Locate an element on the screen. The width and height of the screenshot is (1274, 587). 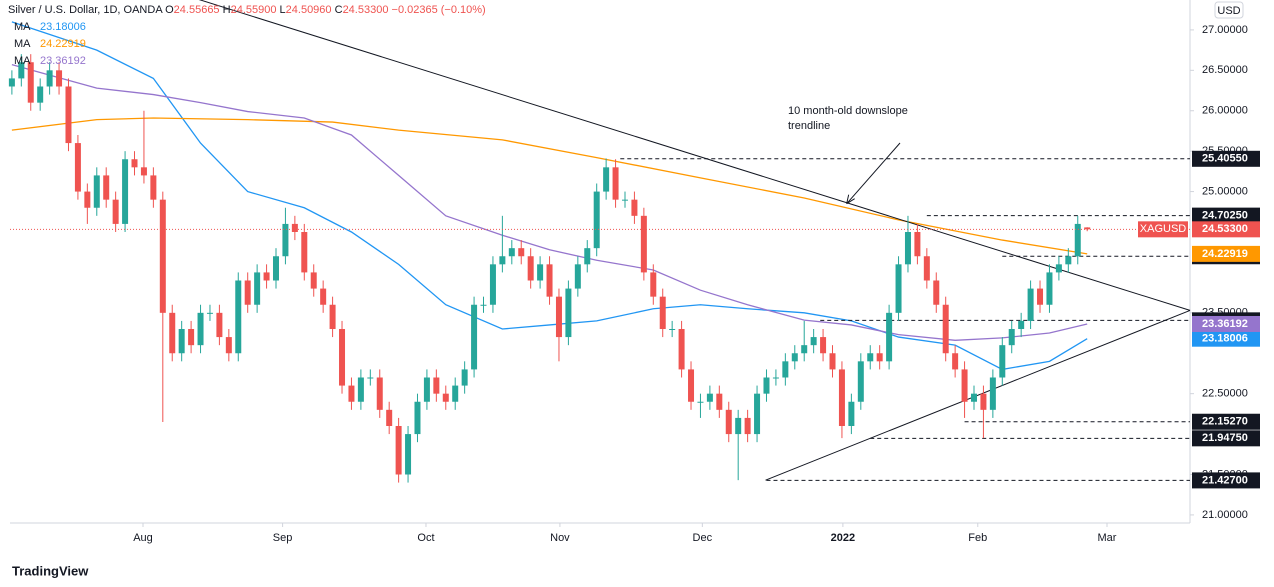
header-part: −0.02365 is located at coordinates (415, 10).